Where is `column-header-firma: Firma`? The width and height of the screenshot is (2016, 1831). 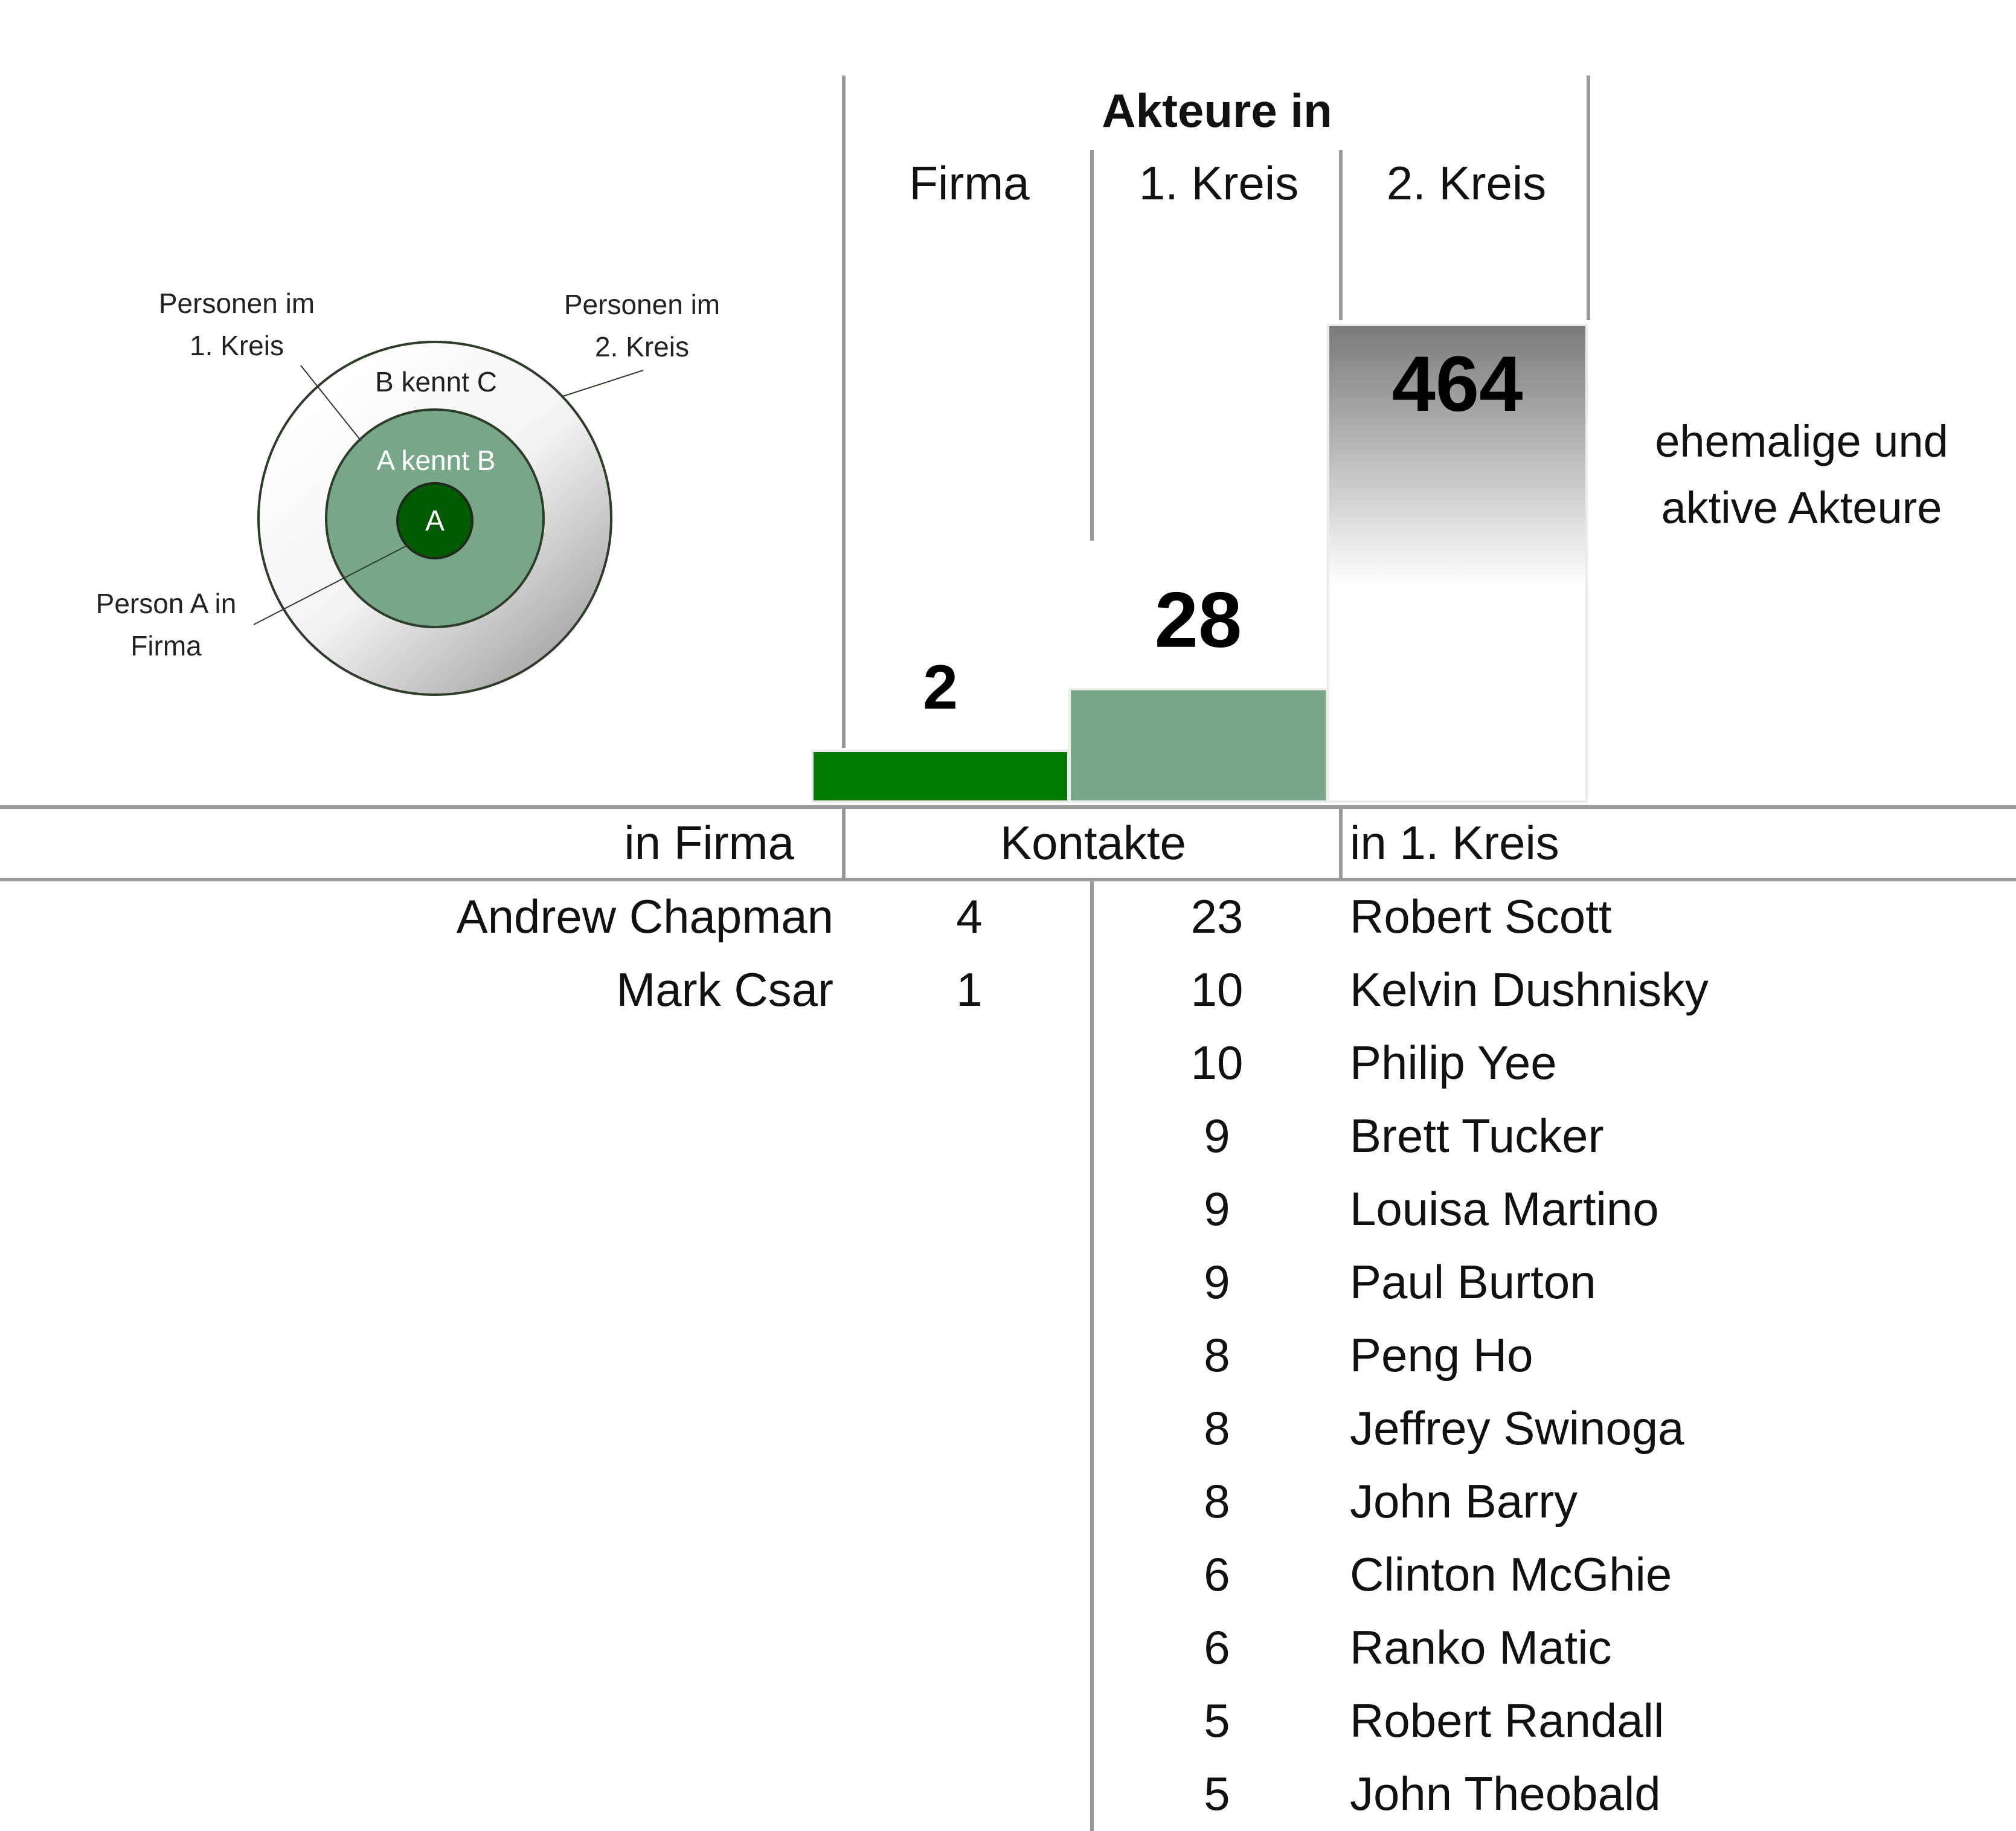 column-header-firma: Firma is located at coordinates (969, 183).